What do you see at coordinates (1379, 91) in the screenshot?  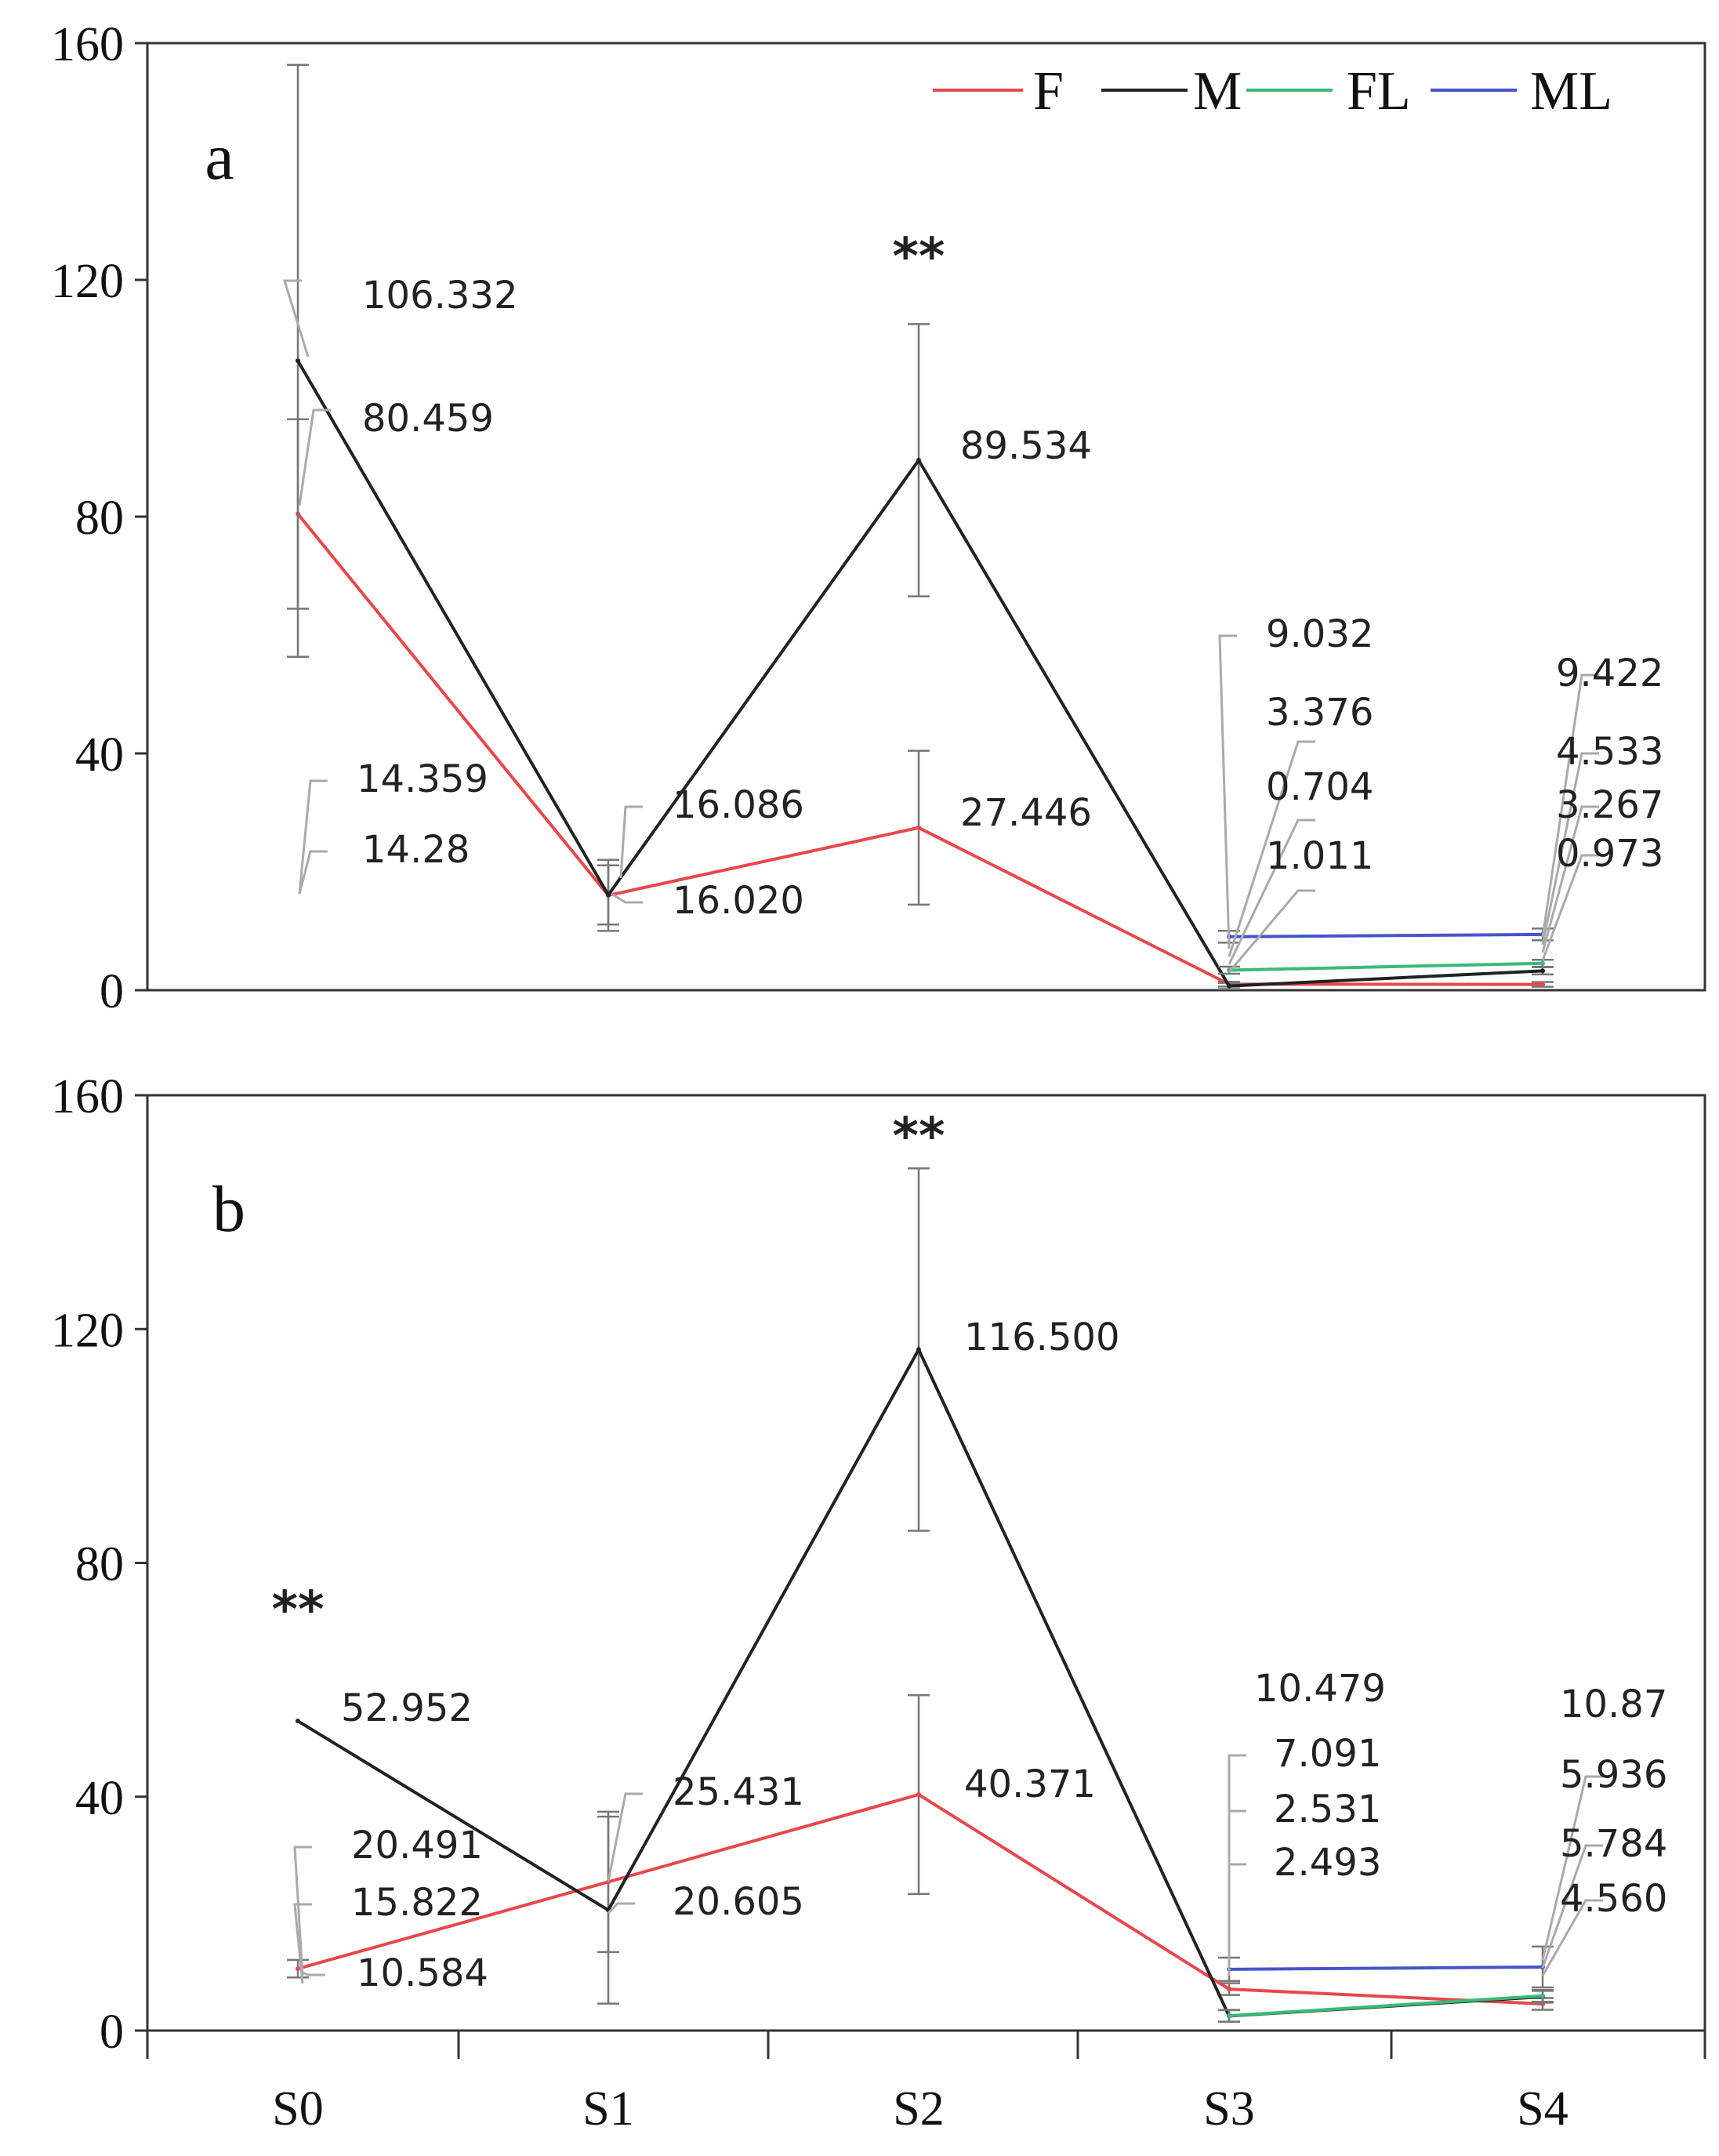 I see `legend-label-fl: FL` at bounding box center [1379, 91].